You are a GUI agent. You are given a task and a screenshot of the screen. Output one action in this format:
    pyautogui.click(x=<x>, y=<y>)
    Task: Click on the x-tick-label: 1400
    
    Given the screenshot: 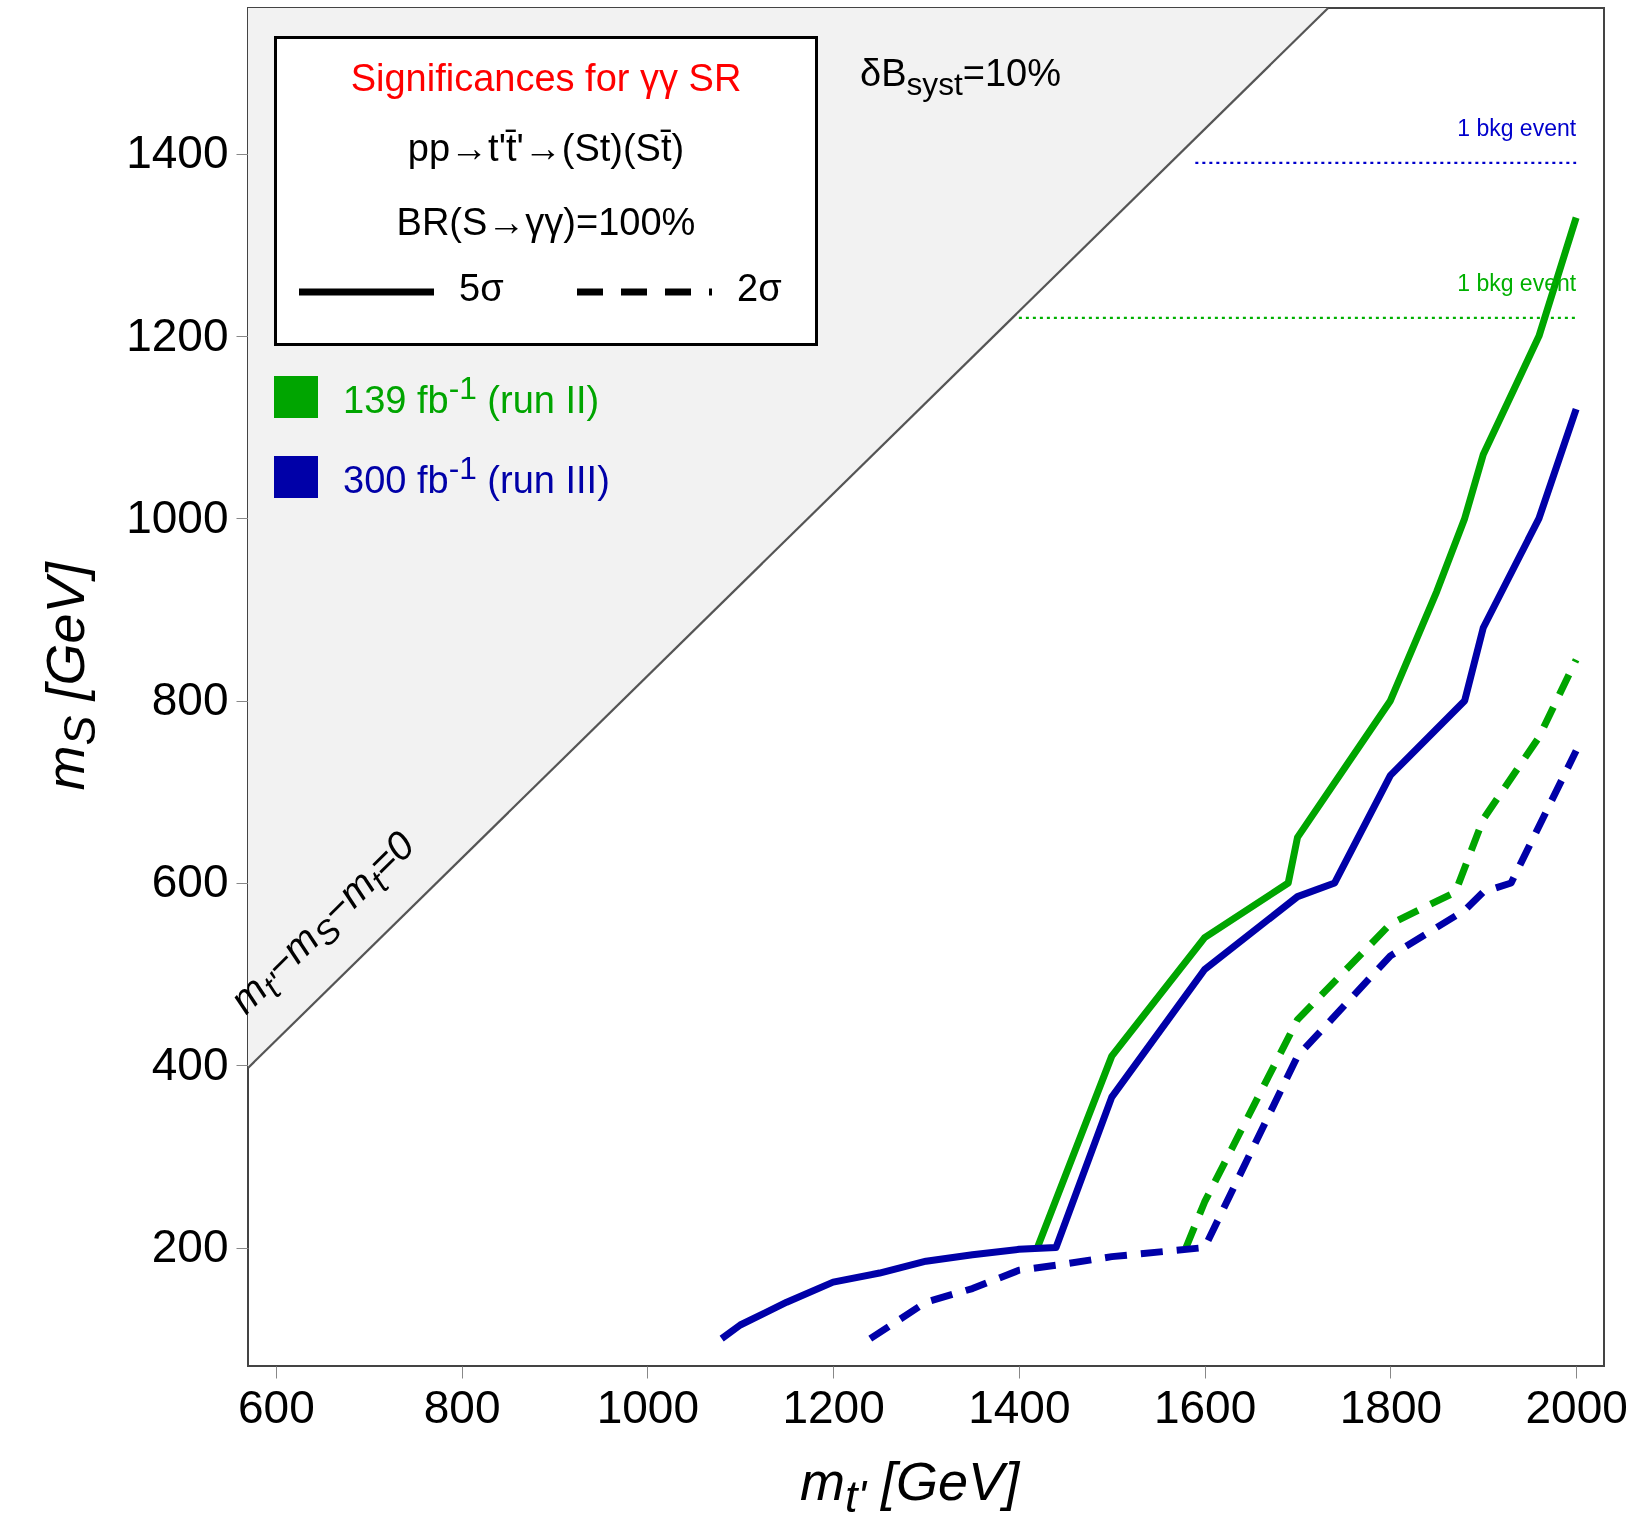 What is the action you would take?
    pyautogui.click(x=1019, y=1406)
    